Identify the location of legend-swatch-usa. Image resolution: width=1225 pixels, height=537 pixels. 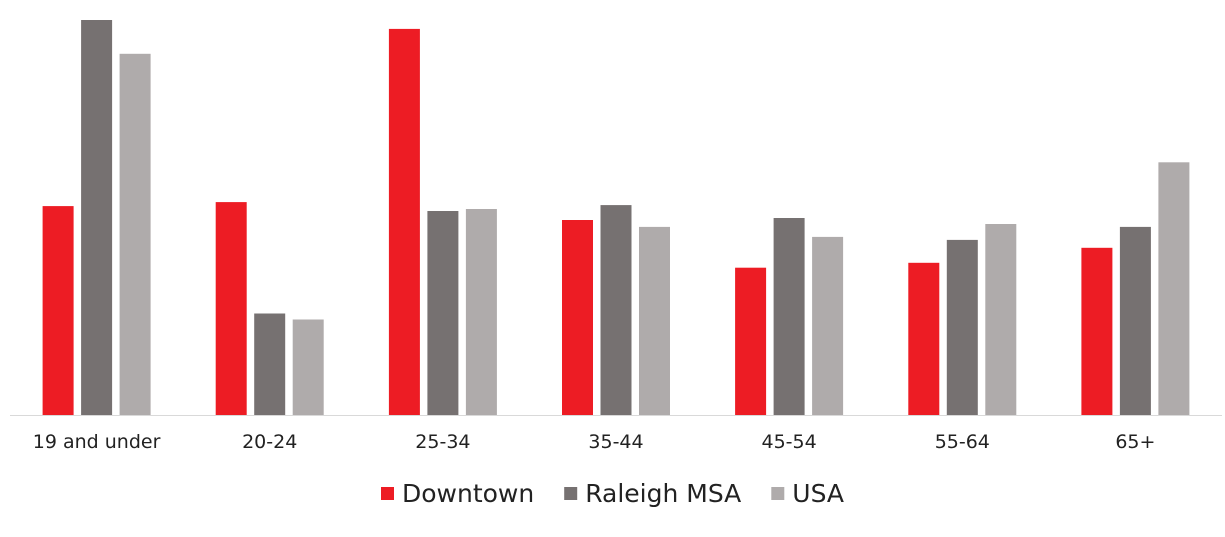
(778, 493).